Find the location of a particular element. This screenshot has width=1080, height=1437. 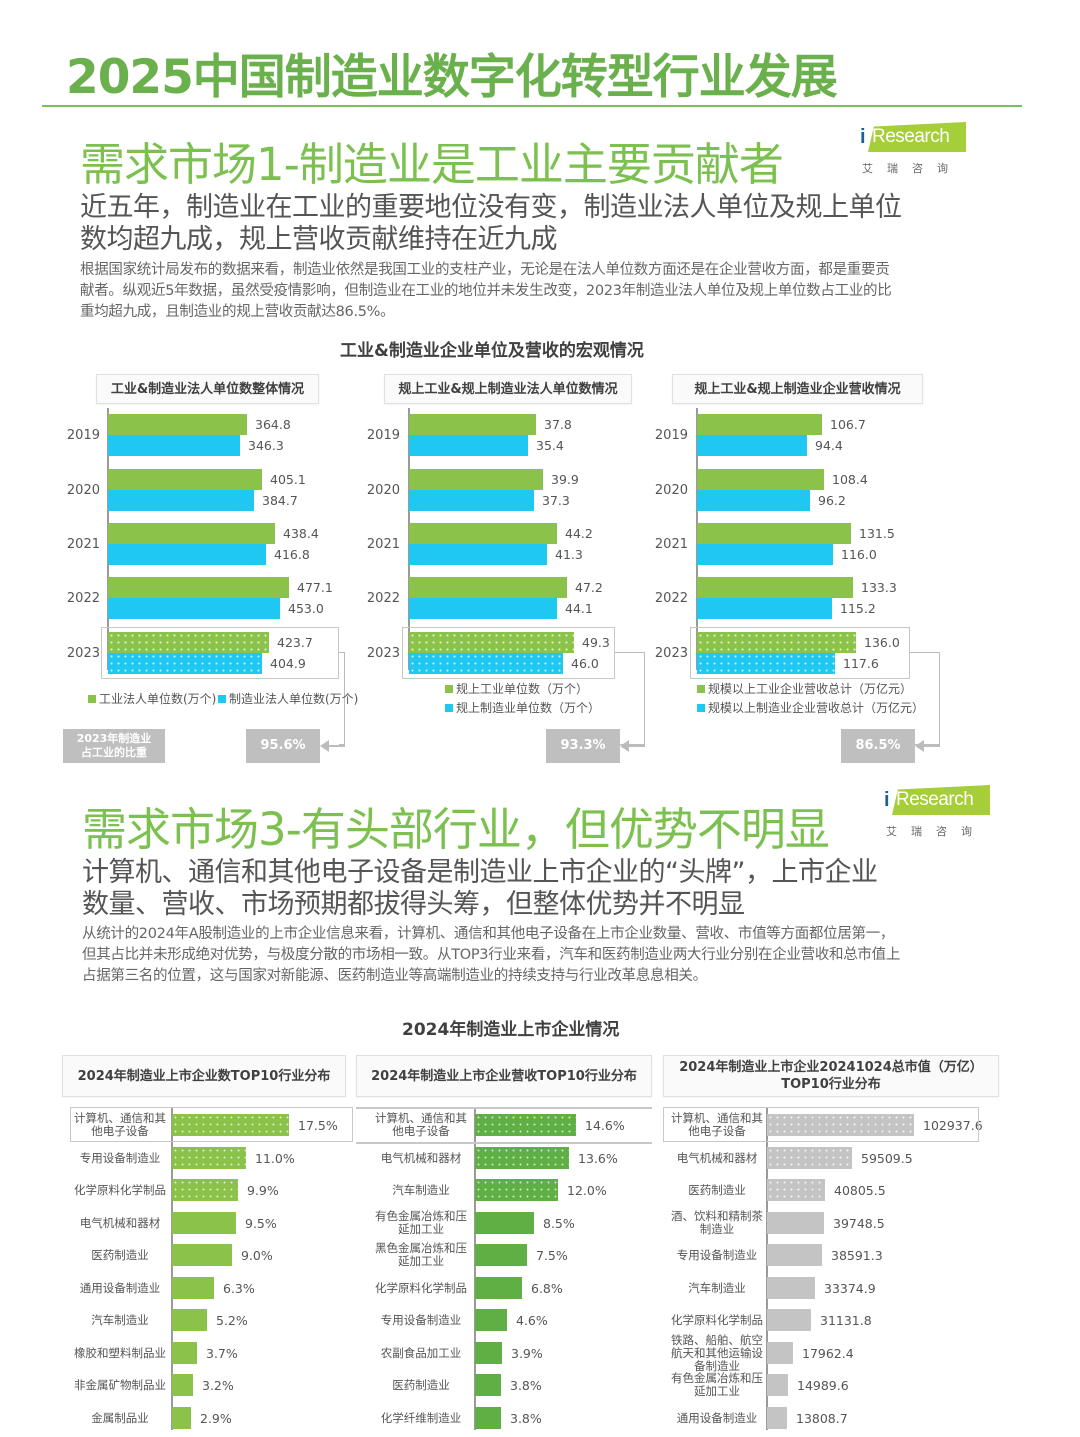

connector-line is located at coordinates (336, 746).